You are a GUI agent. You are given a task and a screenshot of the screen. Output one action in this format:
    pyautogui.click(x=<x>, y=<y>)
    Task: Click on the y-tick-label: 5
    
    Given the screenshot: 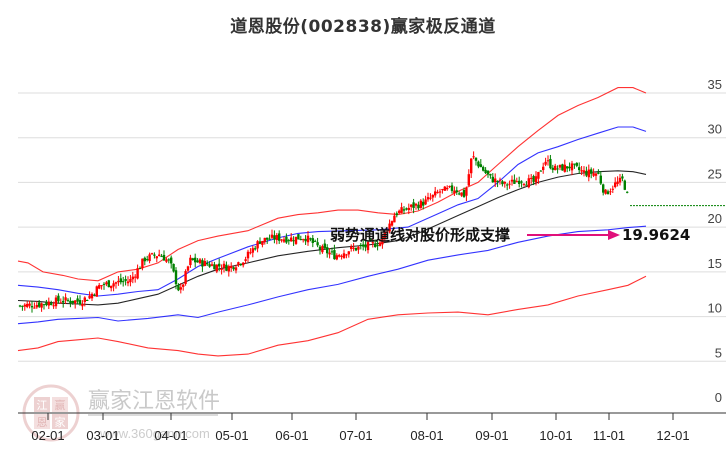 What is the action you would take?
    pyautogui.click(x=718, y=352)
    